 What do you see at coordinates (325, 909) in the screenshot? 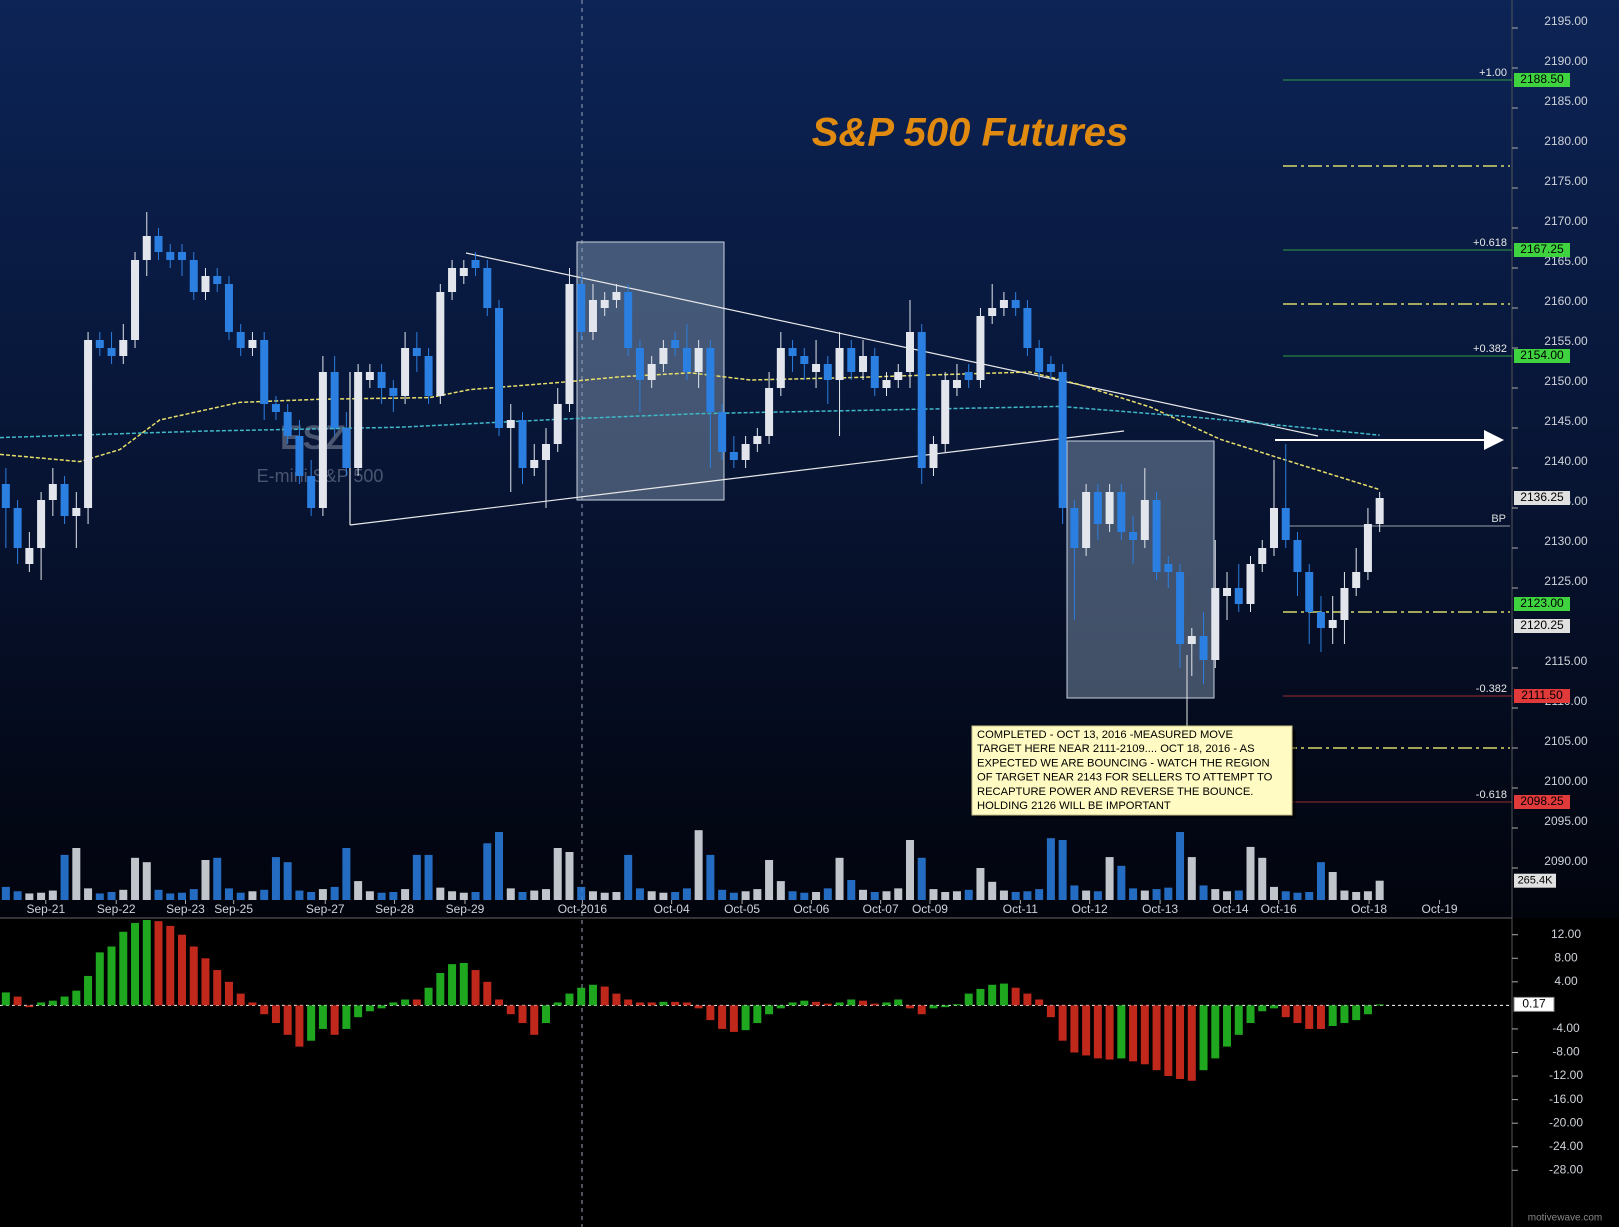
I see `x-tick-label: Sep-27` at bounding box center [325, 909].